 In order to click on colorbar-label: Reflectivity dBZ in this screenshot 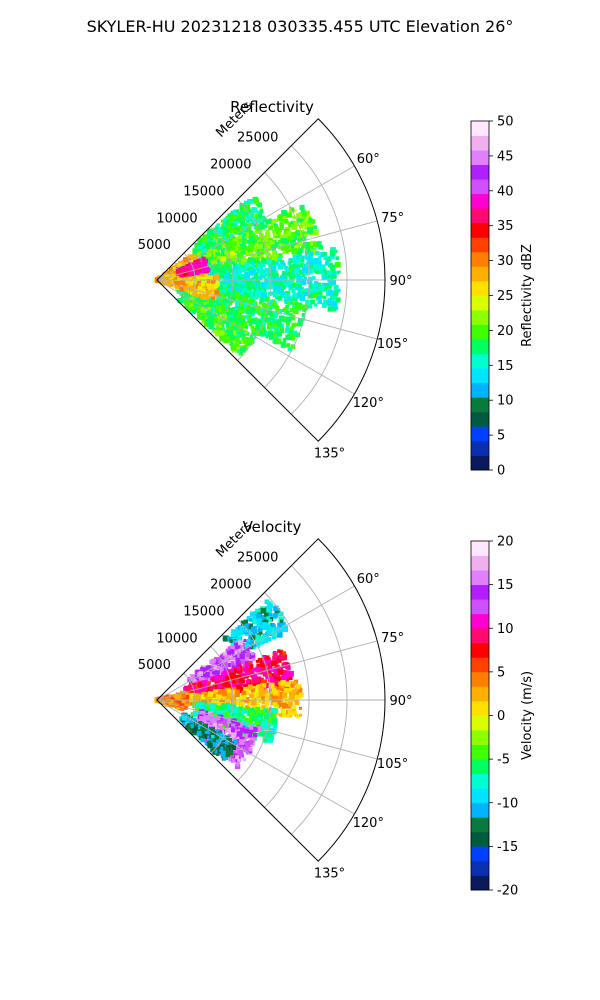, I will do `click(527, 295)`.